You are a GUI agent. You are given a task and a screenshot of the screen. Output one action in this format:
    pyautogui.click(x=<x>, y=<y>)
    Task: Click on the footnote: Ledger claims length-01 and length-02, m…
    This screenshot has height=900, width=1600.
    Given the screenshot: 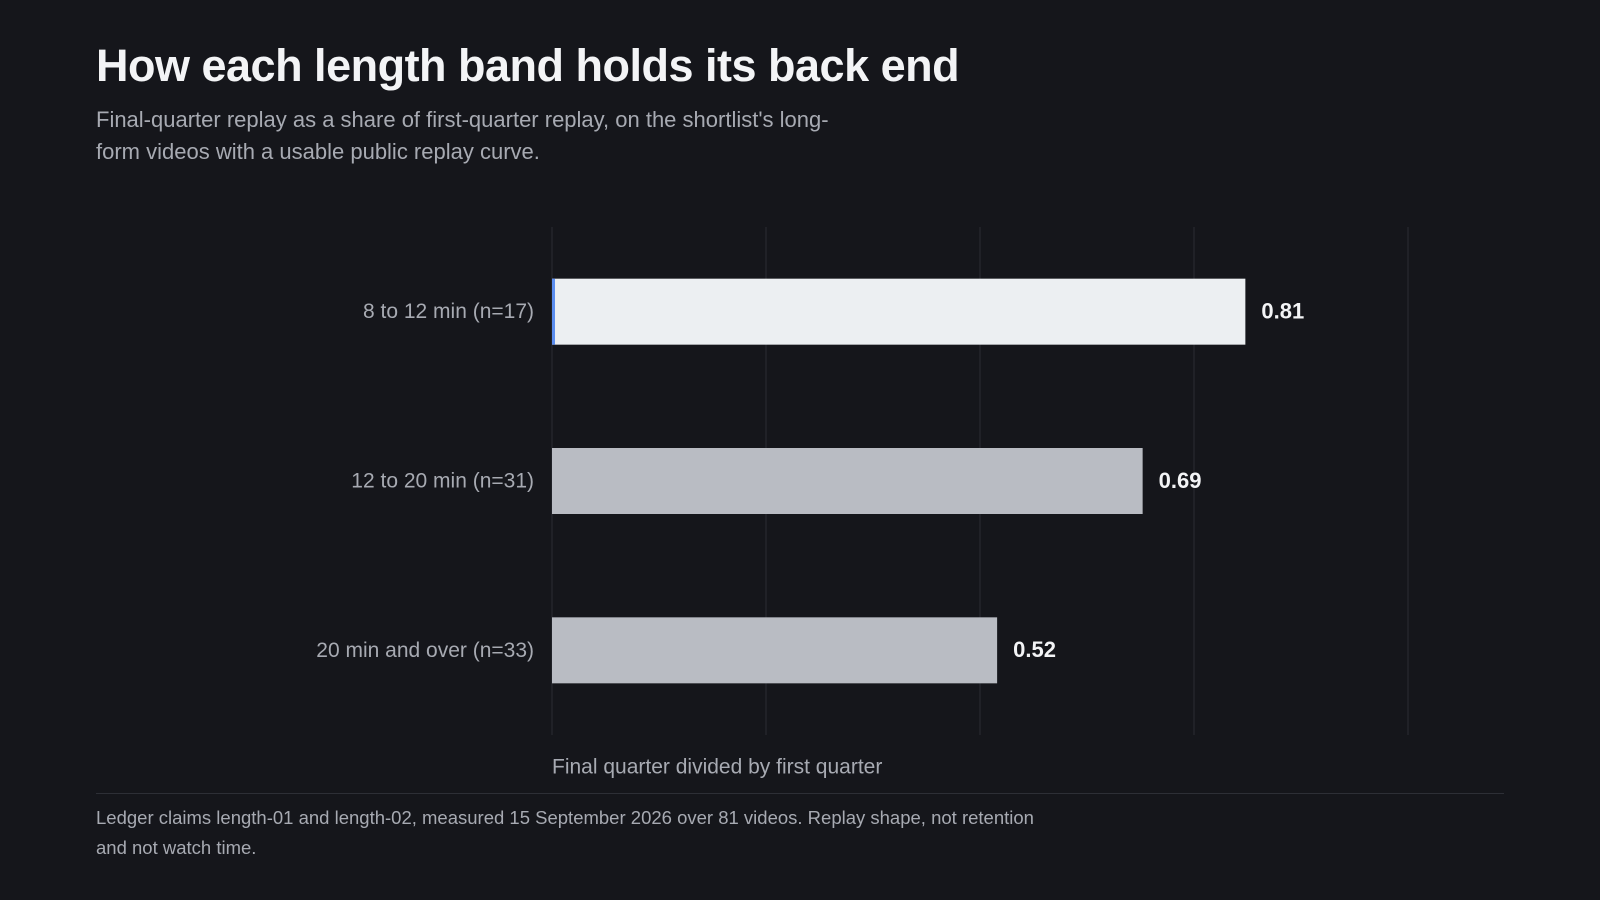 What is the action you would take?
    pyautogui.click(x=565, y=832)
    